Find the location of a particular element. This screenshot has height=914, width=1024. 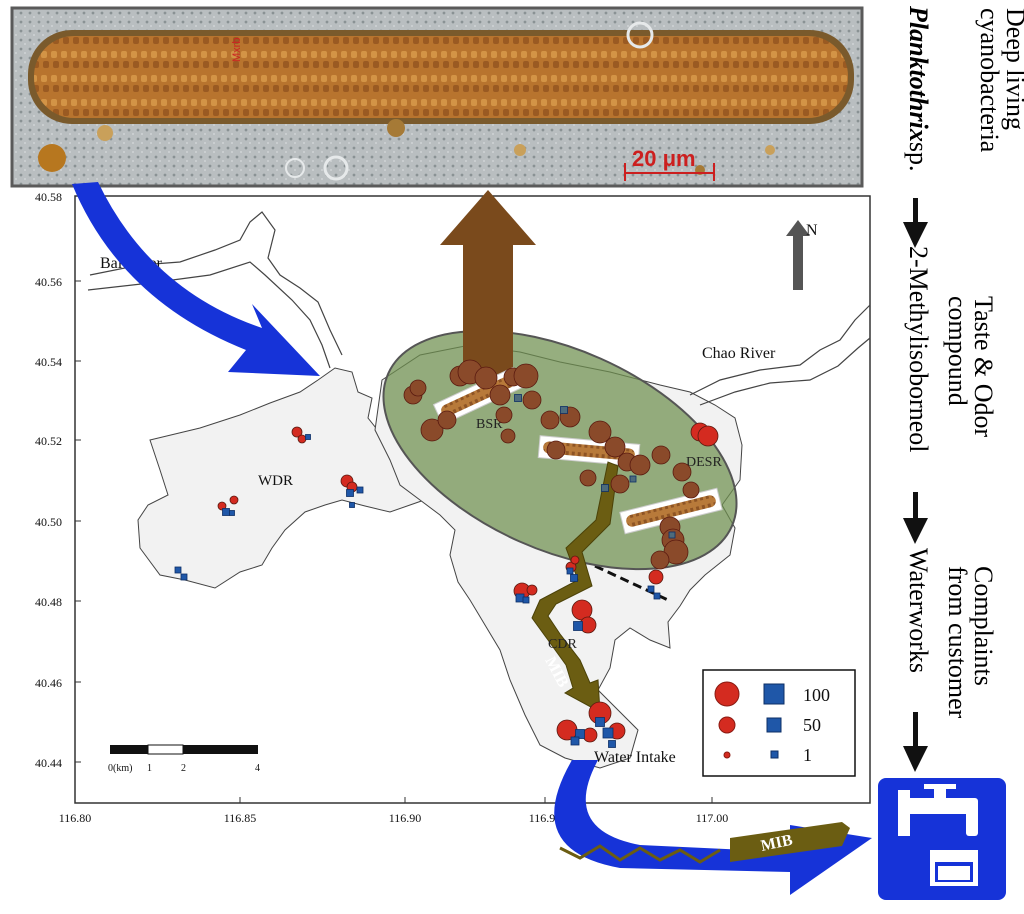

brown-up-arrow is located at coordinates (488, 284).